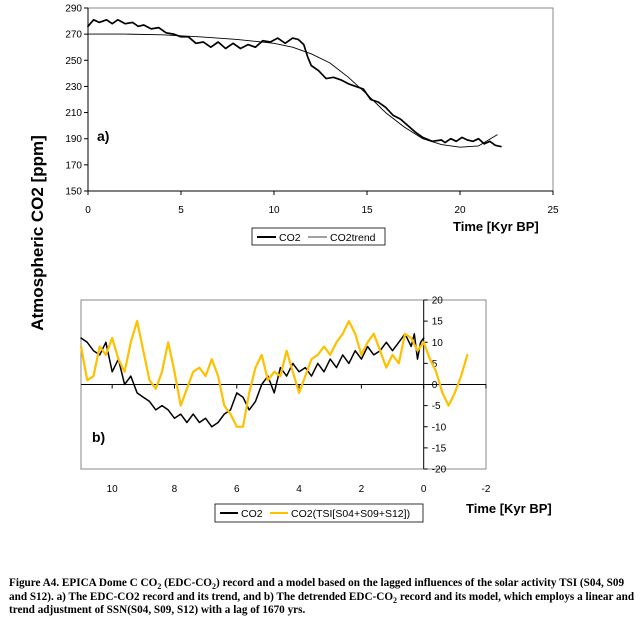 Image resolution: width=640 pixels, height=631 pixels. Describe the element at coordinates (509, 508) in the screenshot. I see `panel-b-x-axis-label: Time [Kyr BP]` at that location.